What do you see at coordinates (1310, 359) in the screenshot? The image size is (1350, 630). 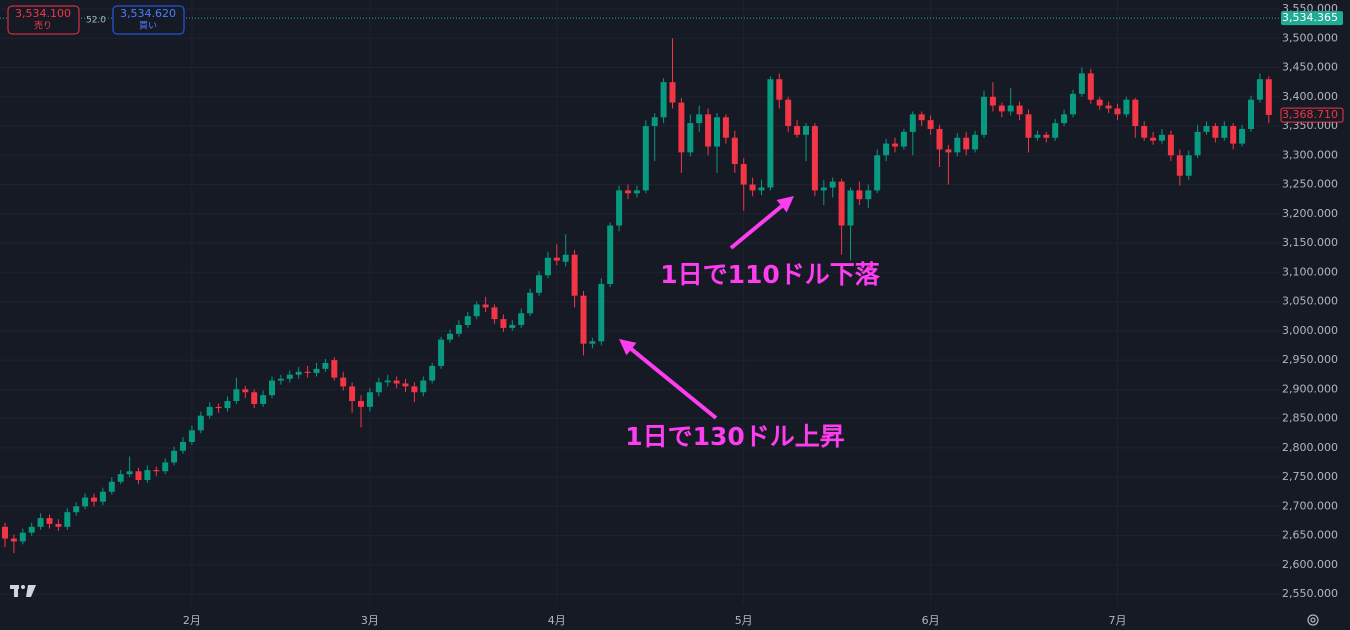 I see `y-tick-label: 2,950.000` at bounding box center [1310, 359].